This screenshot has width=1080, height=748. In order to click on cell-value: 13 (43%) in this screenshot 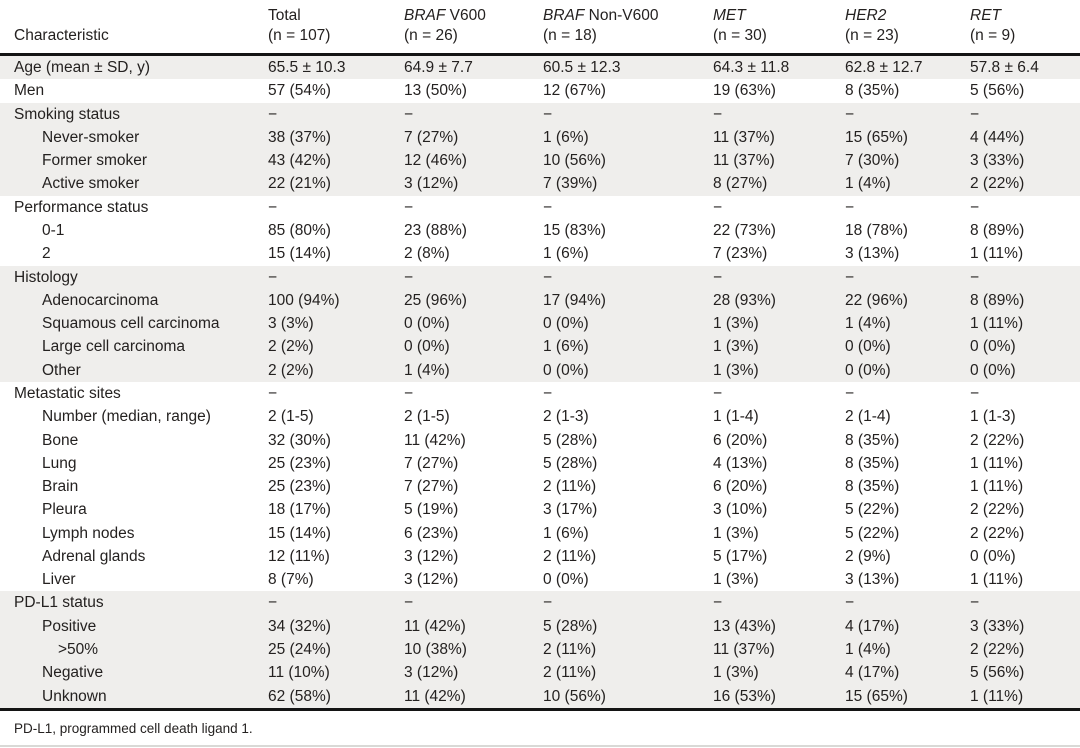, I will do `click(744, 626)`.